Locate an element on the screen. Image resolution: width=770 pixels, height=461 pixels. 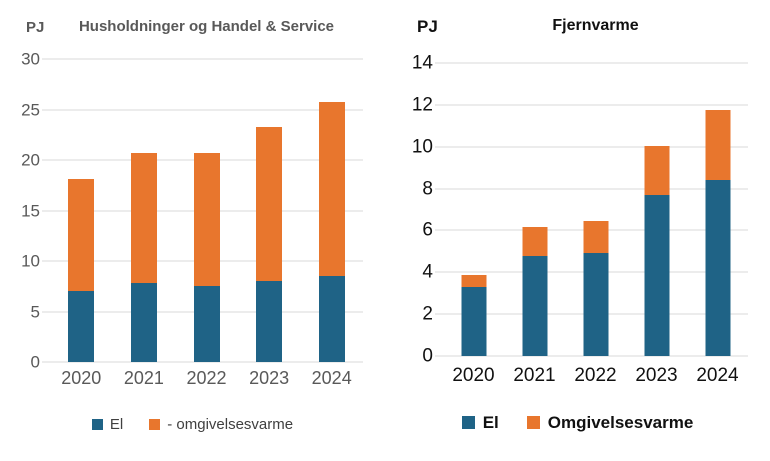
y-tick-label: 25 is located at coordinates (30, 109).